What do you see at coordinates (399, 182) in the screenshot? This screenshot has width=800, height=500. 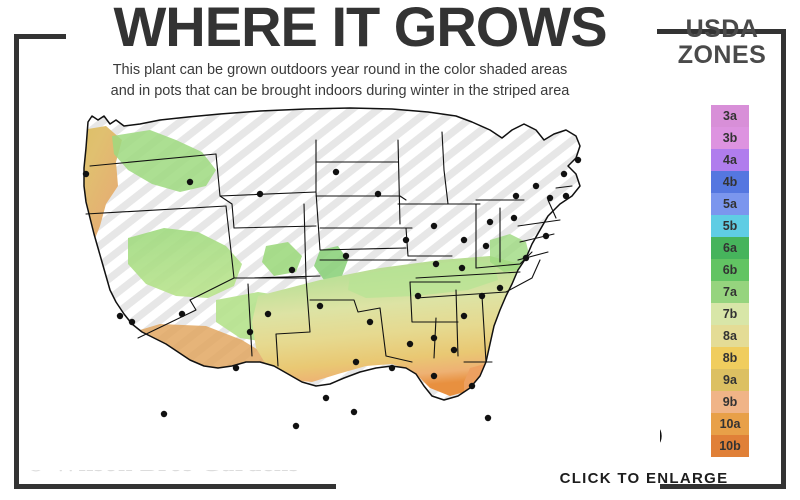 I see `border-dakotas-mn` at bounding box center [399, 182].